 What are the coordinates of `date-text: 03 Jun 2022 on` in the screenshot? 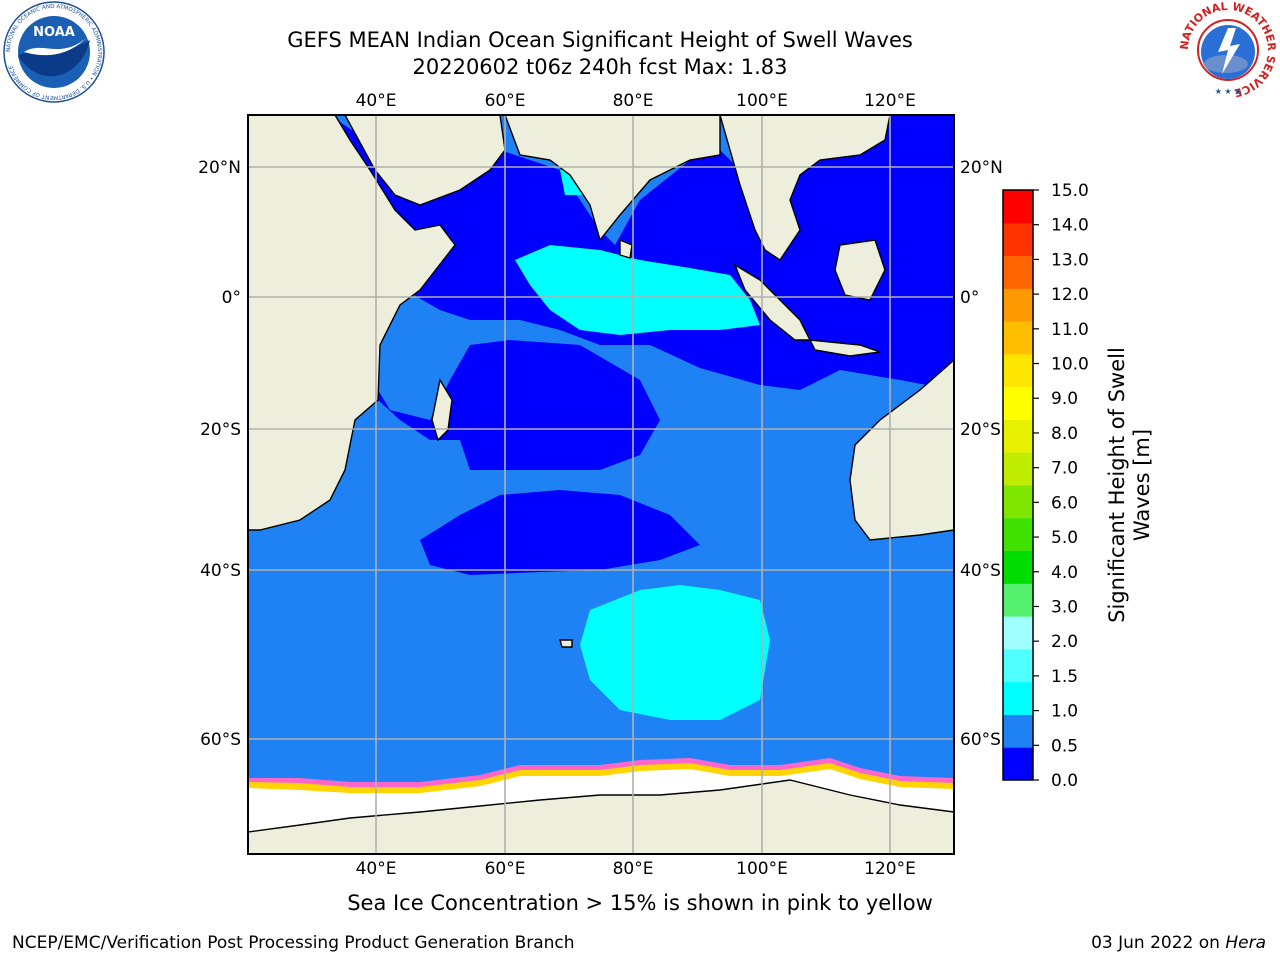 It's located at (1158, 943).